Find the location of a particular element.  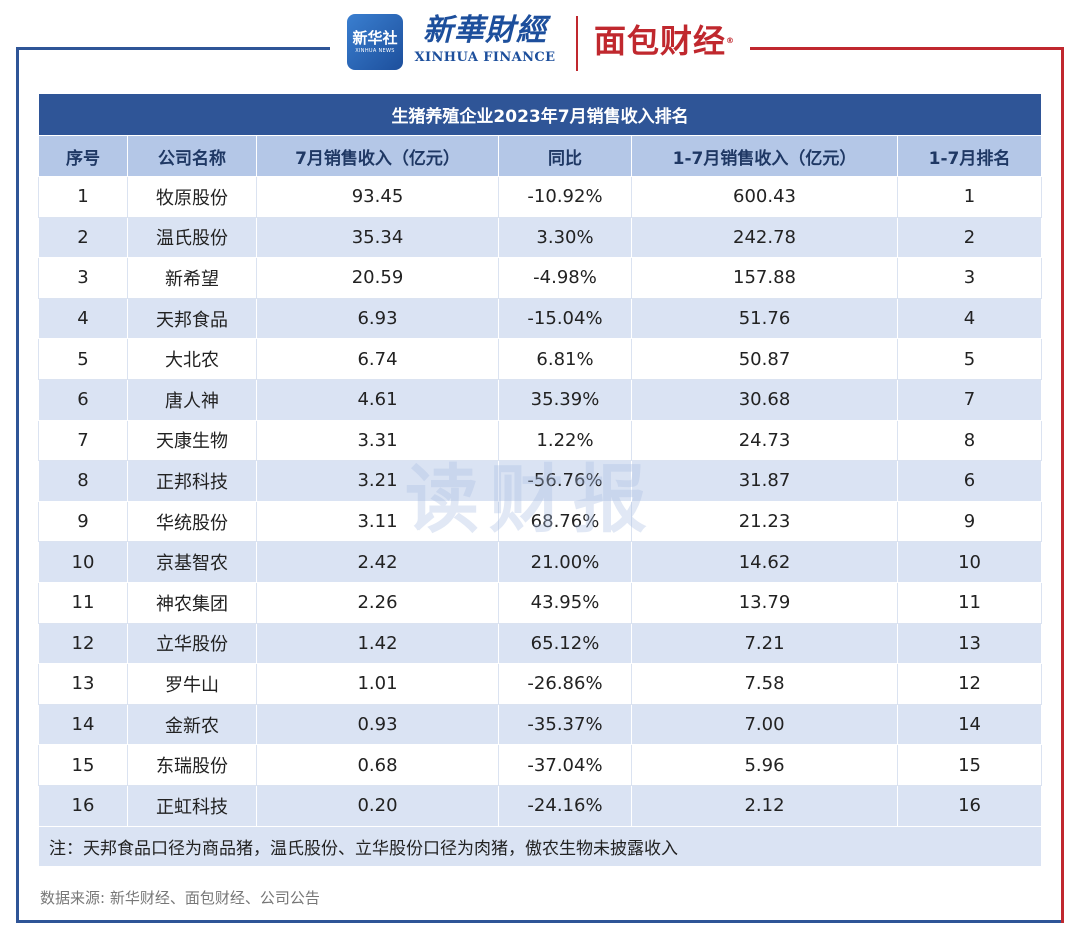

mianbao-text: 面包财经 is located at coordinates (660, 41).